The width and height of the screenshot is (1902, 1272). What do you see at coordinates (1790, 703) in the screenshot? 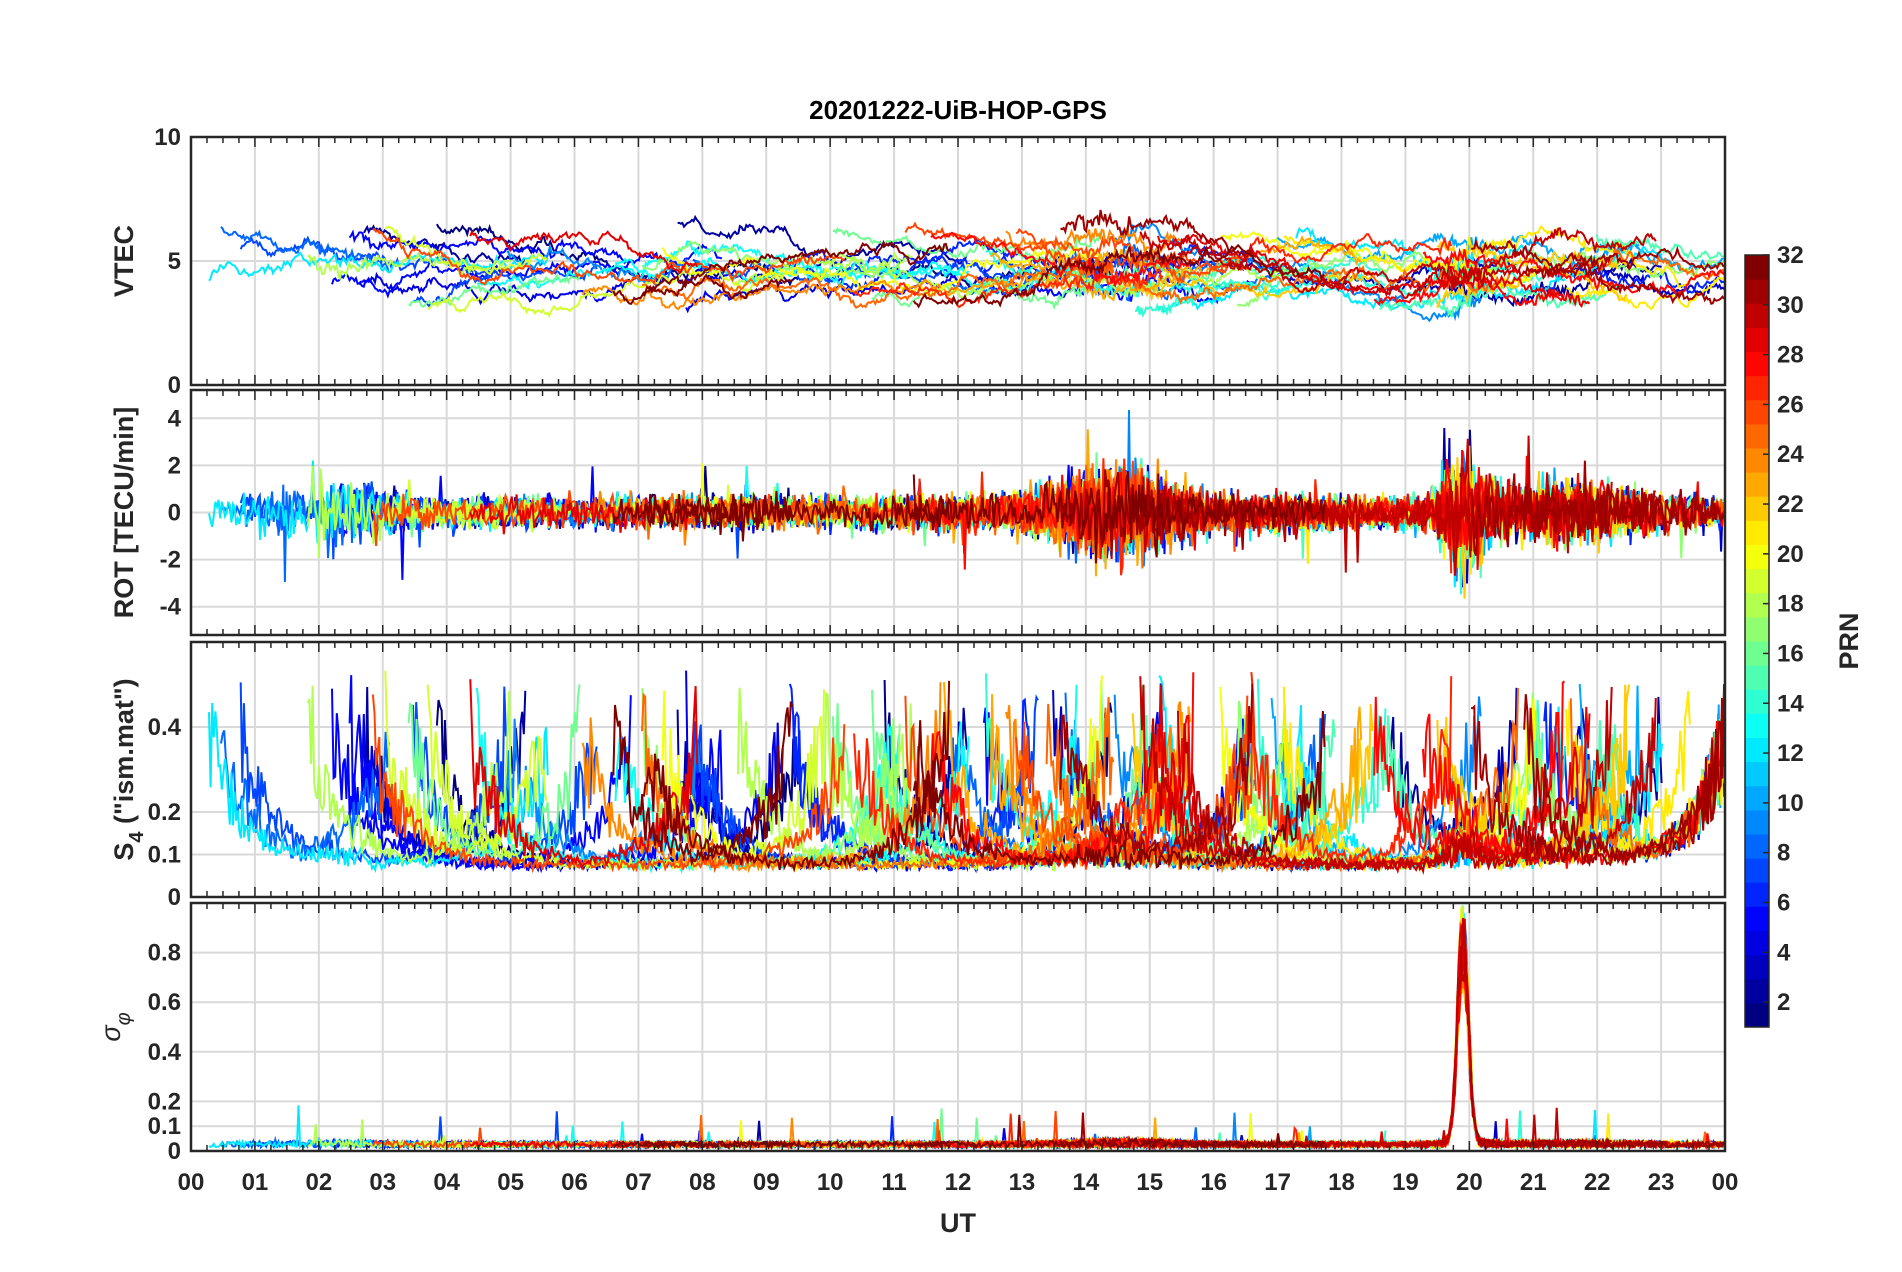
I see `colorbar-tick-label: 14` at bounding box center [1790, 703].